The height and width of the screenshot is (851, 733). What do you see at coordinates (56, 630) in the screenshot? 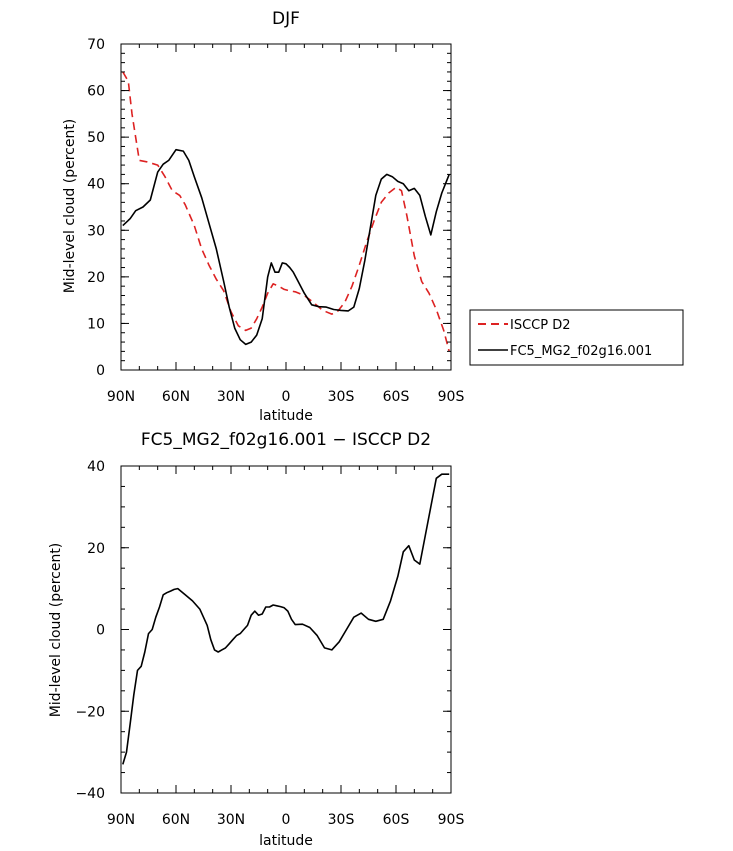
I see `bottom-y-axis-label: Mid-level cloud (percent)` at bounding box center [56, 630].